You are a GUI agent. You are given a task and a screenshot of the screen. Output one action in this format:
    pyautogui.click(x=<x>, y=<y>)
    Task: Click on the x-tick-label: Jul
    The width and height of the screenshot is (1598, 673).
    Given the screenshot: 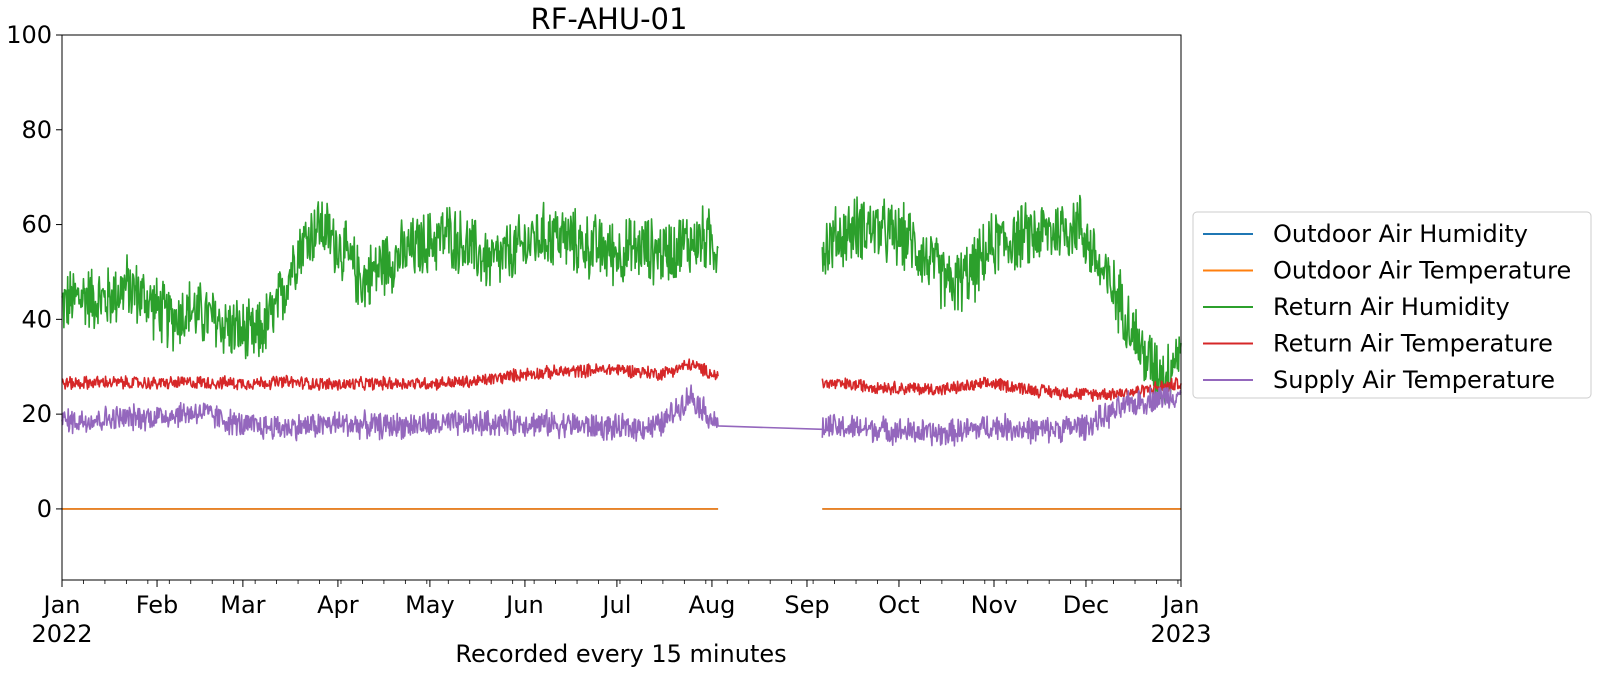 What is the action you would take?
    pyautogui.click(x=615, y=605)
    